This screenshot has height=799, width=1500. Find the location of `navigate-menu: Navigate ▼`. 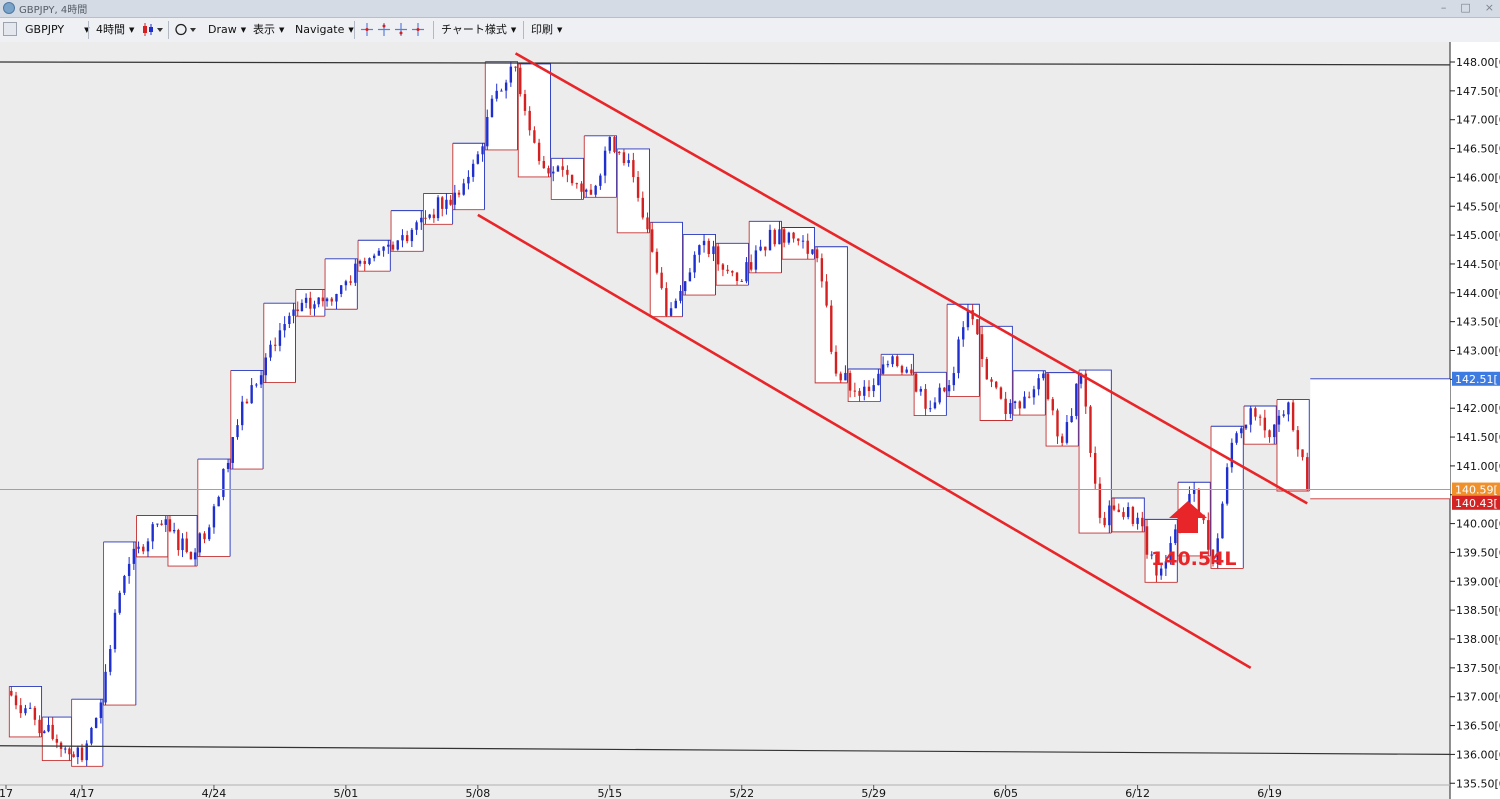

navigate-menu: Navigate ▼ is located at coordinates (324, 29).